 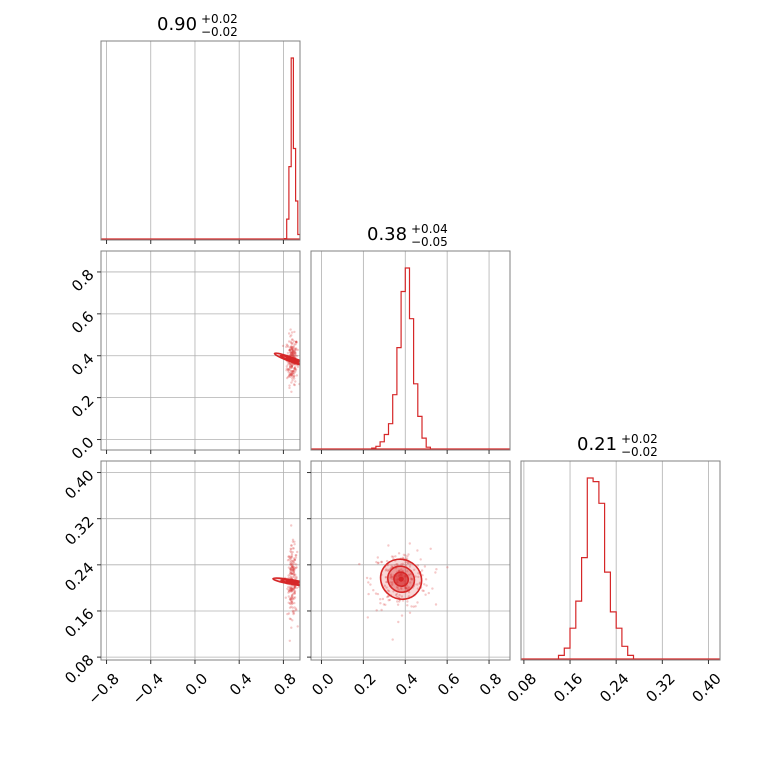 What do you see at coordinates (79, 669) in the screenshot?
I see `ytick-label: 0.08` at bounding box center [79, 669].